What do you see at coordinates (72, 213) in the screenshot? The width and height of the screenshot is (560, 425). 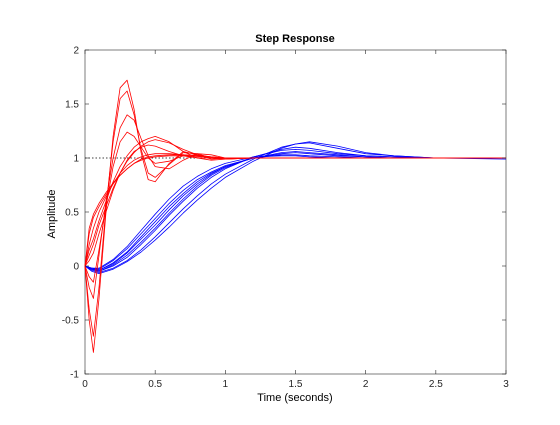 I see `y-tick-label: 0.5` at bounding box center [72, 213].